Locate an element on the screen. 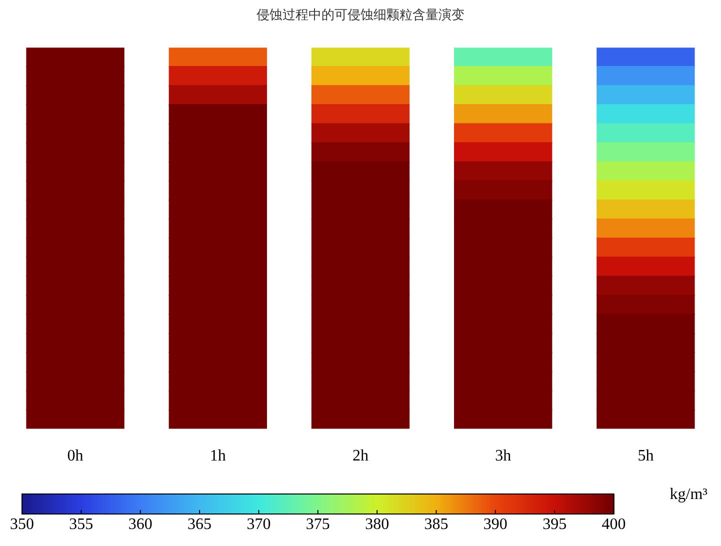 The height and width of the screenshot is (546, 721). color-bar-label: 375 is located at coordinates (318, 525).